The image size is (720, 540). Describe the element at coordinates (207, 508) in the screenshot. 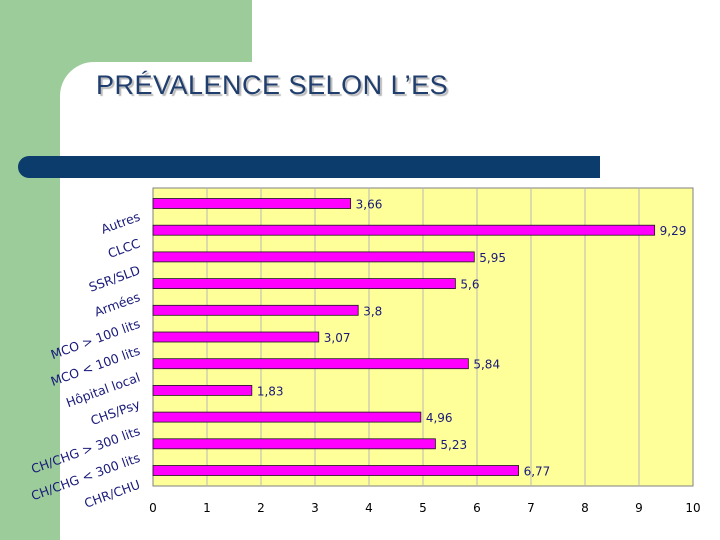

I see `x-tick-label: 1` at that location.